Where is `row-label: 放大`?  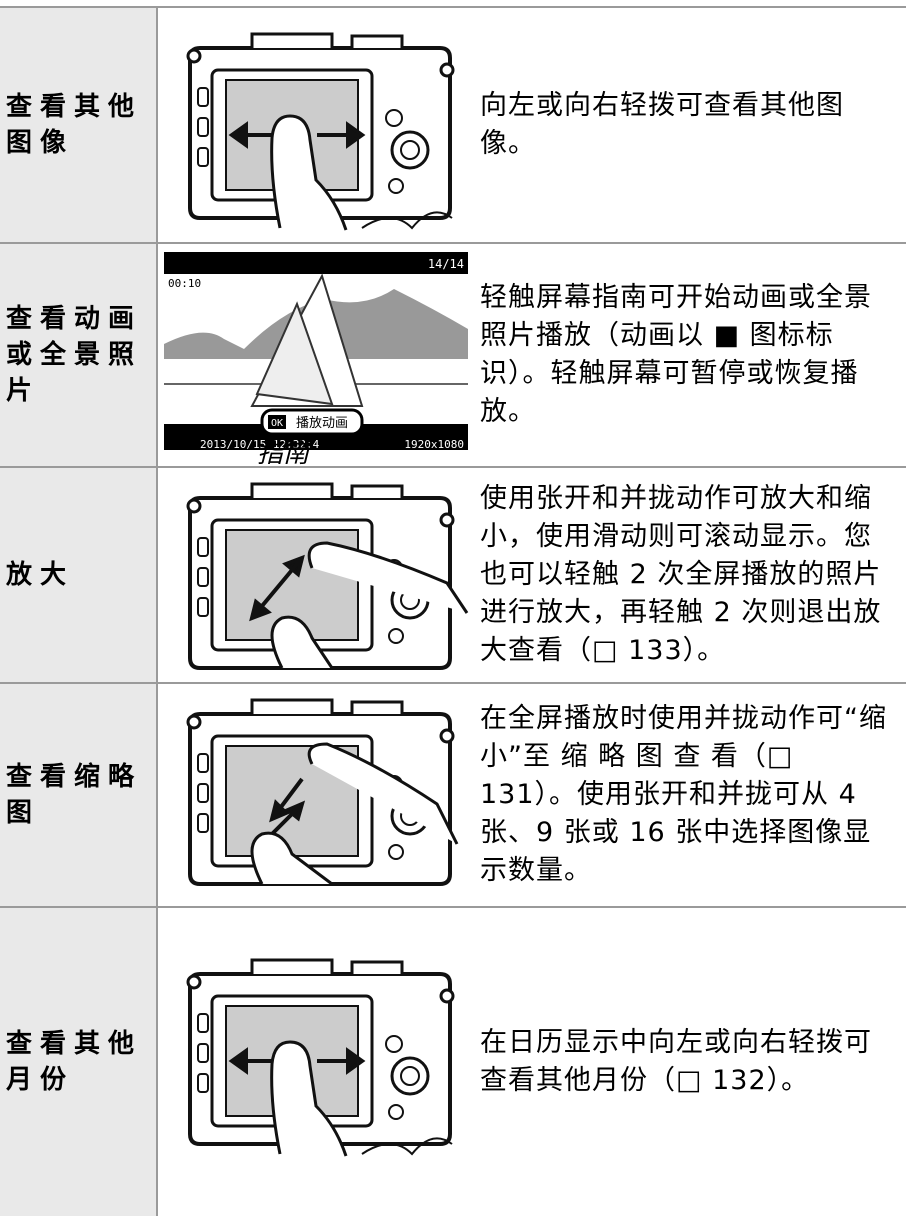 row-label: 放大 is located at coordinates (40, 575).